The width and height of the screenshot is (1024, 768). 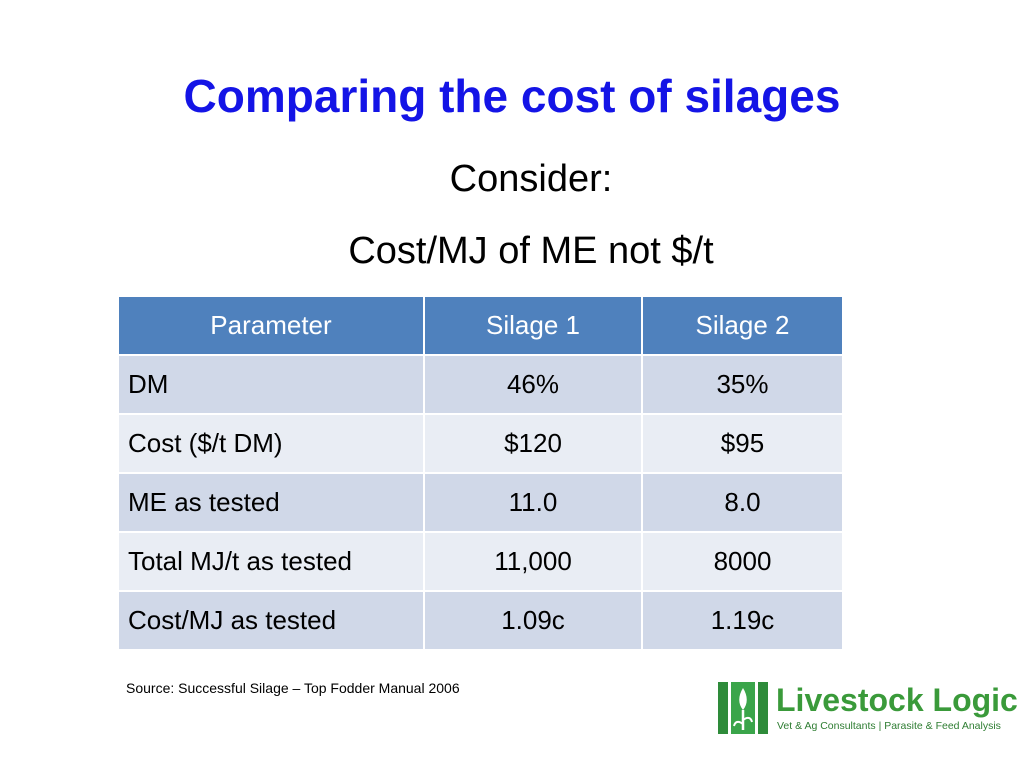 I want to click on row-silage-2-value: 8.0, so click(x=742, y=502).